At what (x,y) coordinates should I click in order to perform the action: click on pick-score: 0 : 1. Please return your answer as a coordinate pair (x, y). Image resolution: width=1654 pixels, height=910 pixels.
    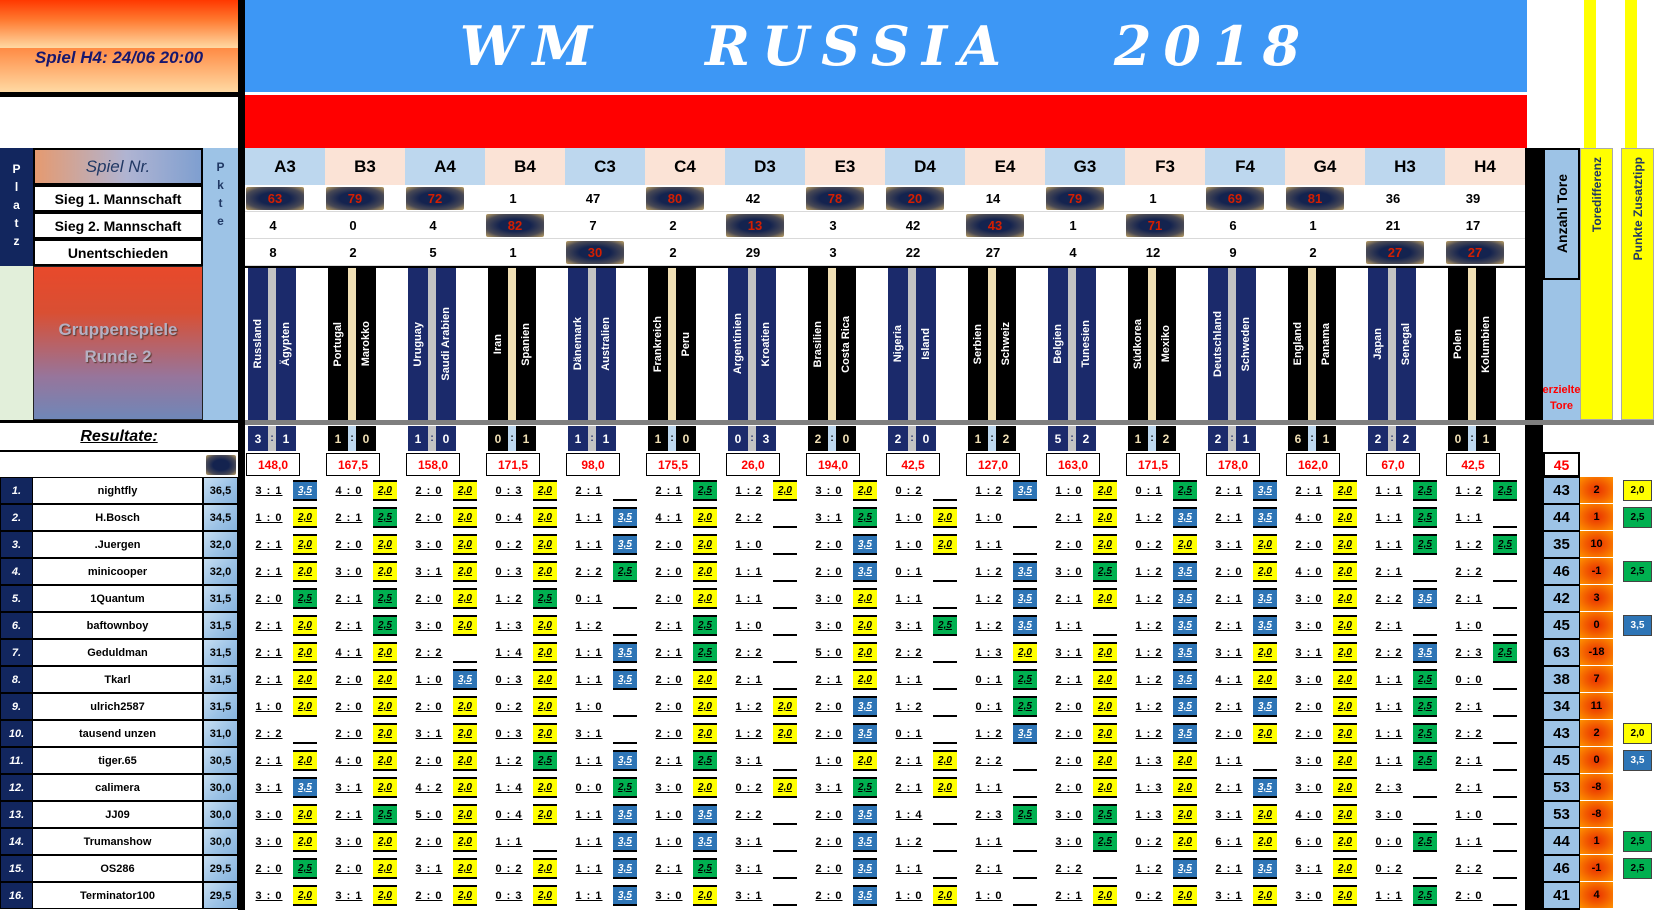
    Looking at the image, I should click on (989, 706).